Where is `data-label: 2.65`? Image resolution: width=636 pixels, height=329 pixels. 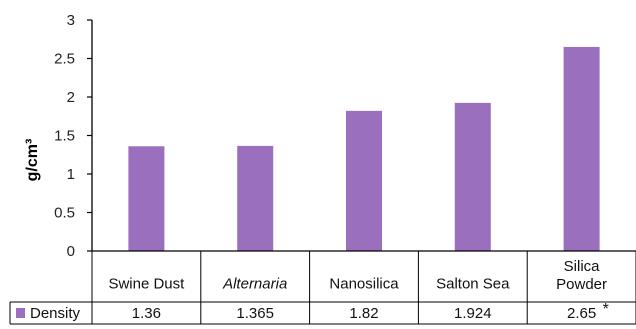 data-label: 2.65 is located at coordinates (581, 313).